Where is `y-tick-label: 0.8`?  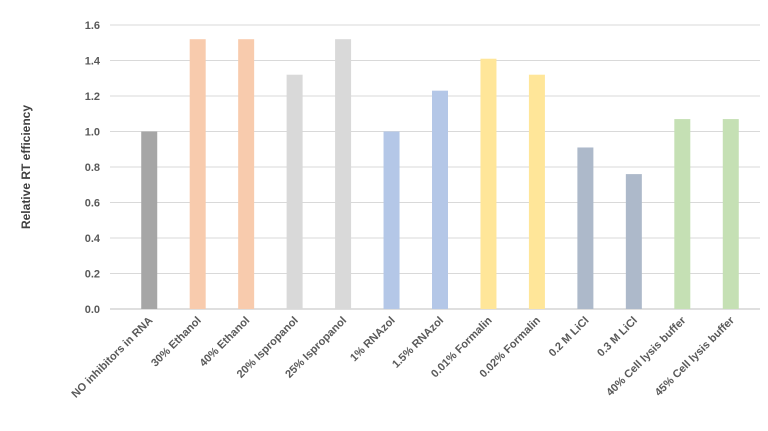 y-tick-label: 0.8 is located at coordinates (92, 168).